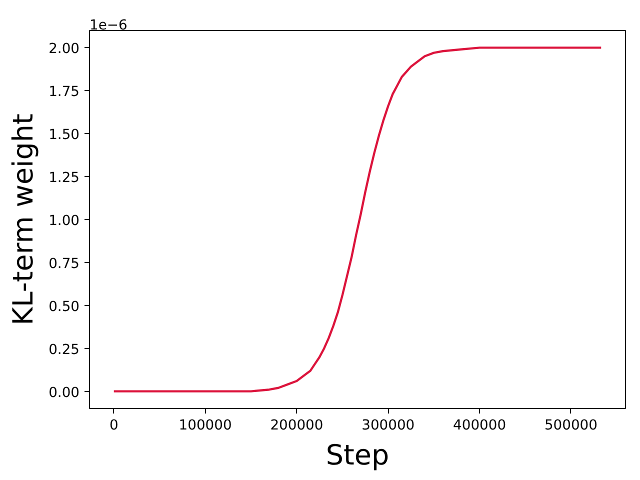 The height and width of the screenshot is (480, 640). What do you see at coordinates (358, 455) in the screenshot?
I see `x-axis-title: Step` at bounding box center [358, 455].